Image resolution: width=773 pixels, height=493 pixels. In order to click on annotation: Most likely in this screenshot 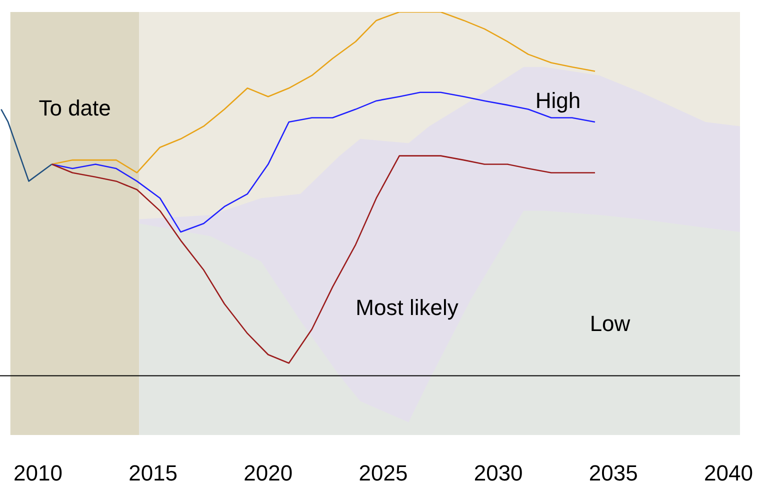, I will do `click(407, 308)`.